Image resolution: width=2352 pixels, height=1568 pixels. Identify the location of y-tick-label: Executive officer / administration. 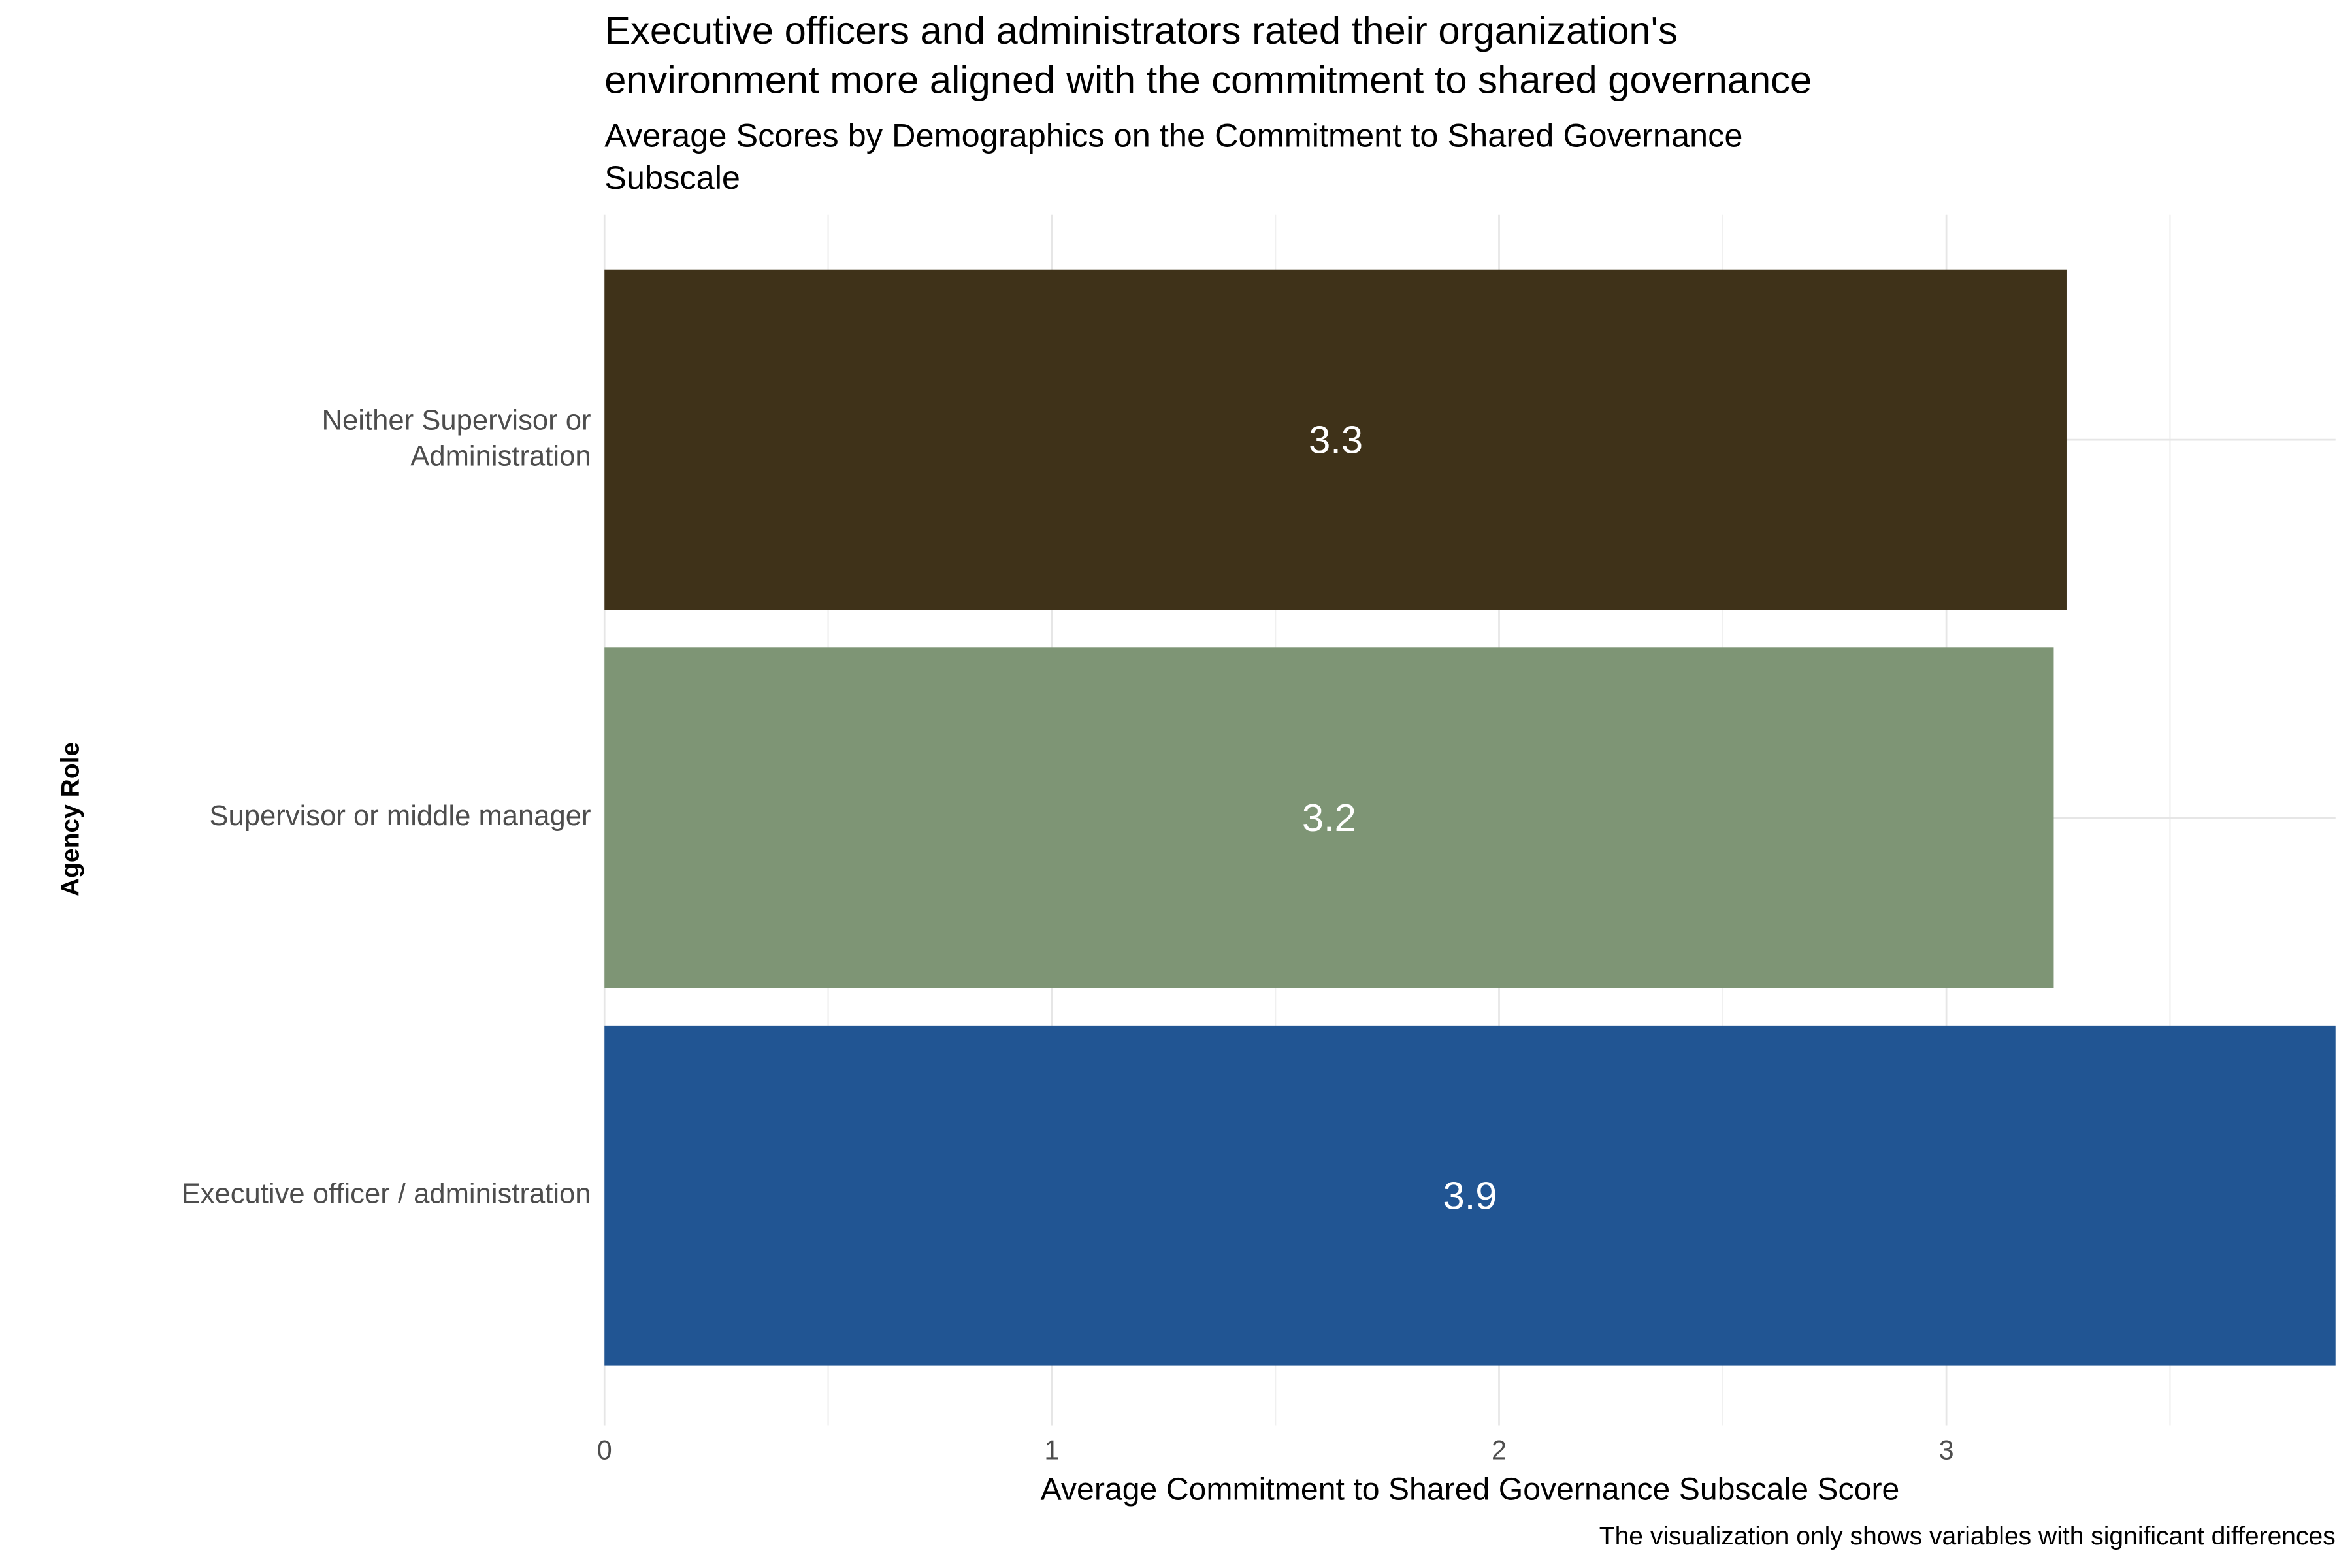
(386, 1194).